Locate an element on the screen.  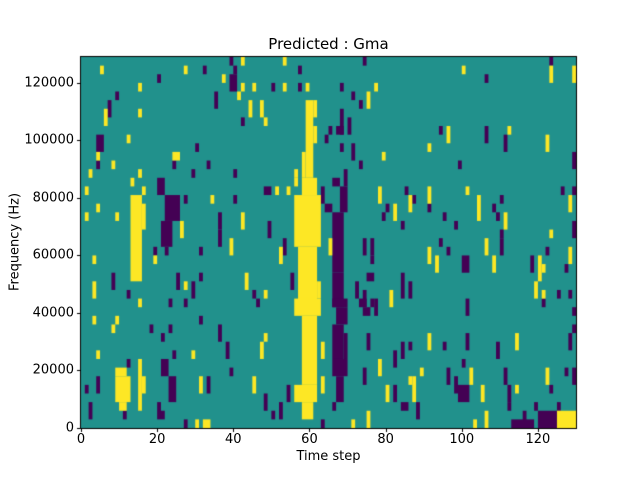
y-tick-label: 20000 is located at coordinates (53, 370).